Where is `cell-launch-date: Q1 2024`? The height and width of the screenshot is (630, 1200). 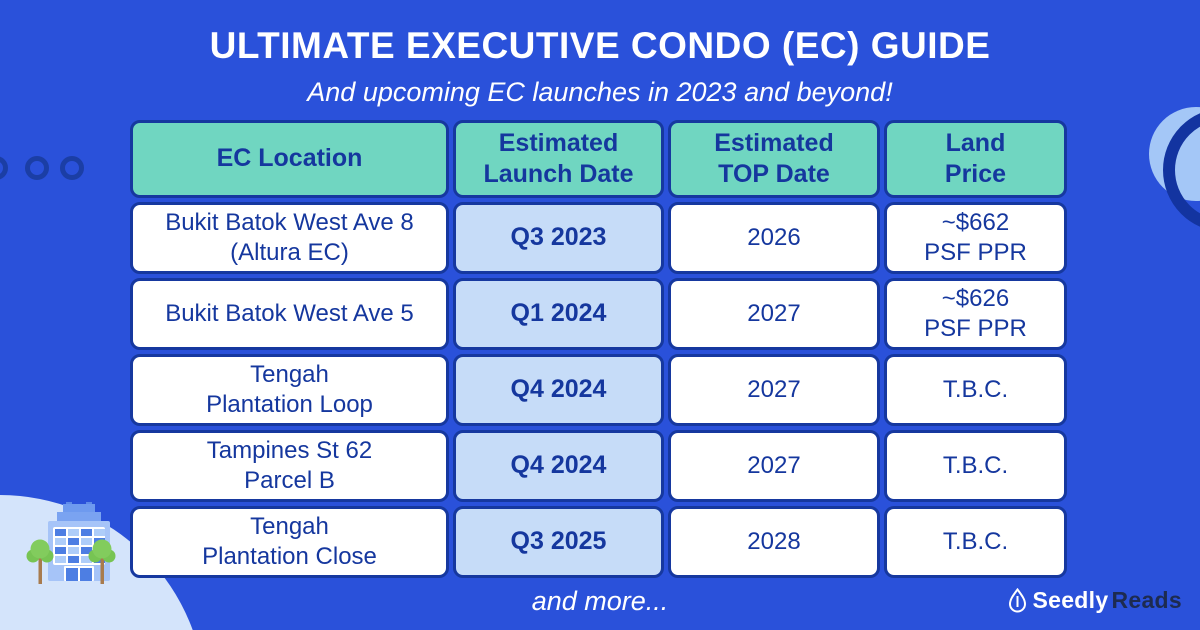 cell-launch-date: Q1 2024 is located at coordinates (558, 314).